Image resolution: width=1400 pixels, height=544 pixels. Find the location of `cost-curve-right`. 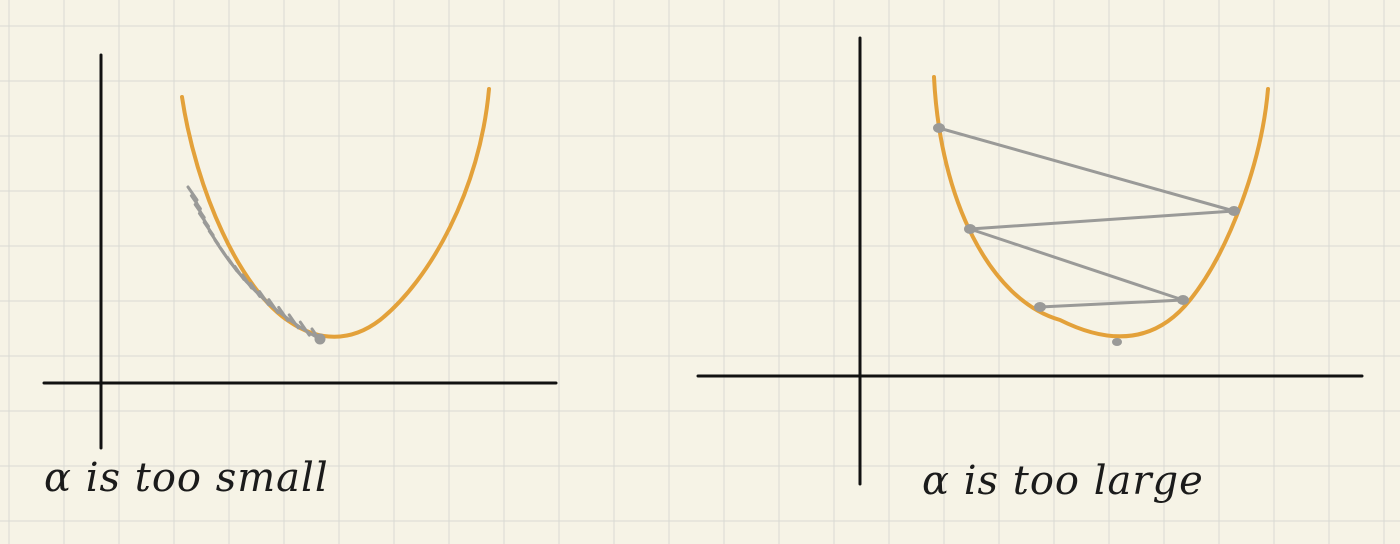

cost-curve-right is located at coordinates (1101, 207).